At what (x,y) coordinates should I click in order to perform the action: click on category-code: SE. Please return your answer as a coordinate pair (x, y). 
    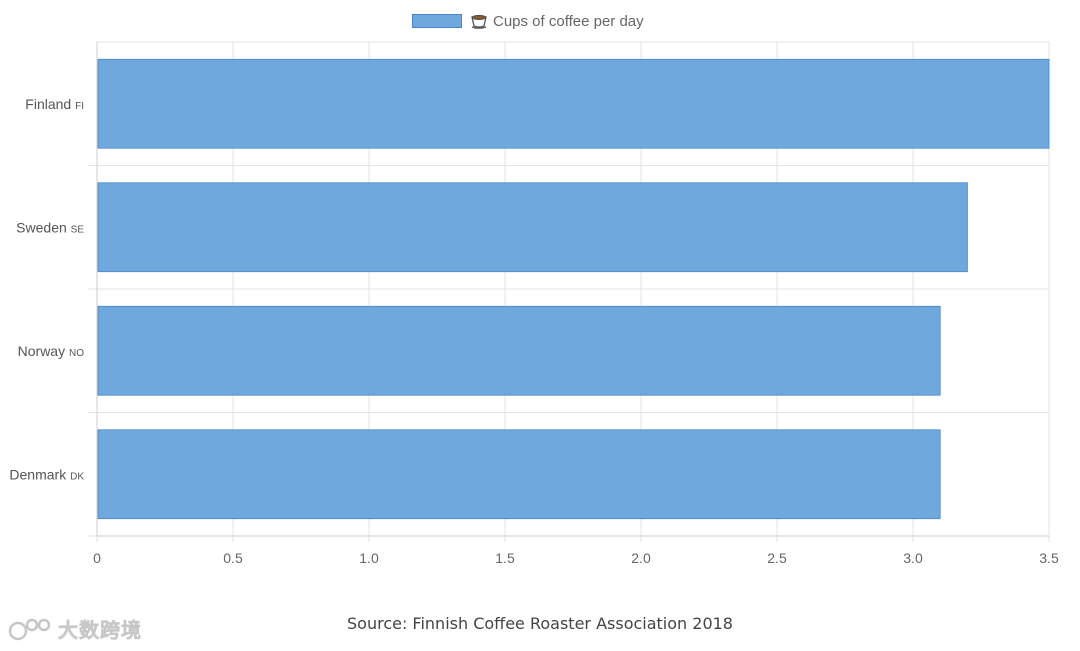
    Looking at the image, I should click on (78, 229).